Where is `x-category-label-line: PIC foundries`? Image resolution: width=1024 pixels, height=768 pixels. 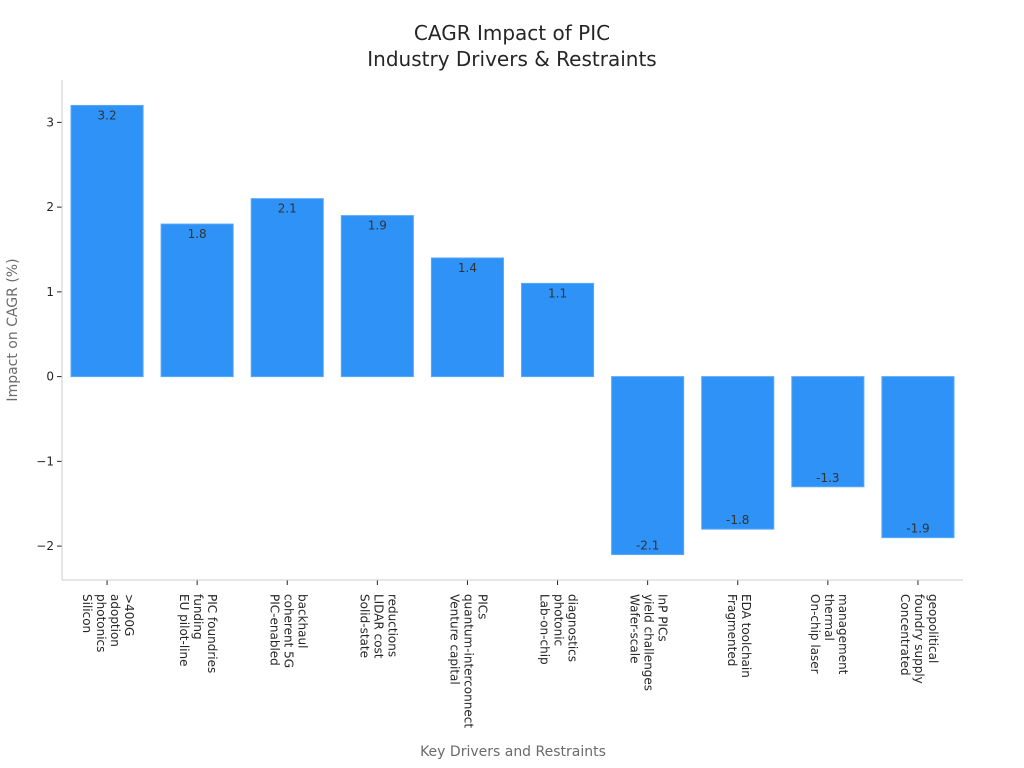 x-category-label-line: PIC foundries is located at coordinates (212, 633).